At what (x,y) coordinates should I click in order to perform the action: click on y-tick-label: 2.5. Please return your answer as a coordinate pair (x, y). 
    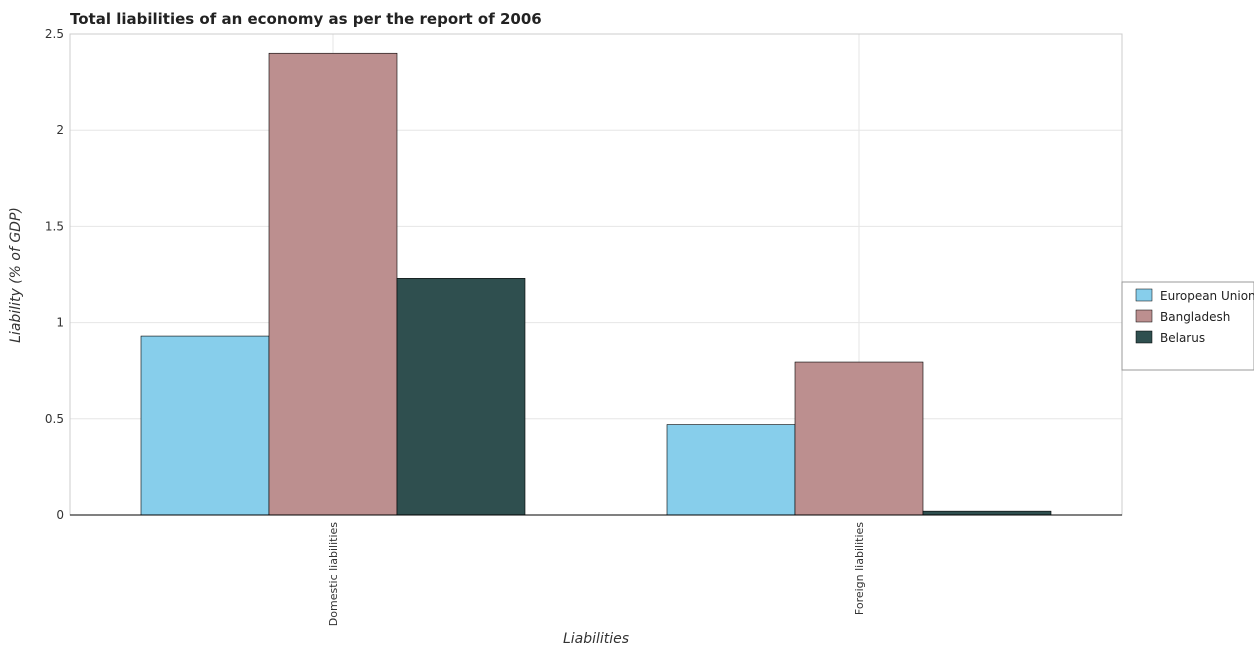
    Looking at the image, I should click on (54, 34).